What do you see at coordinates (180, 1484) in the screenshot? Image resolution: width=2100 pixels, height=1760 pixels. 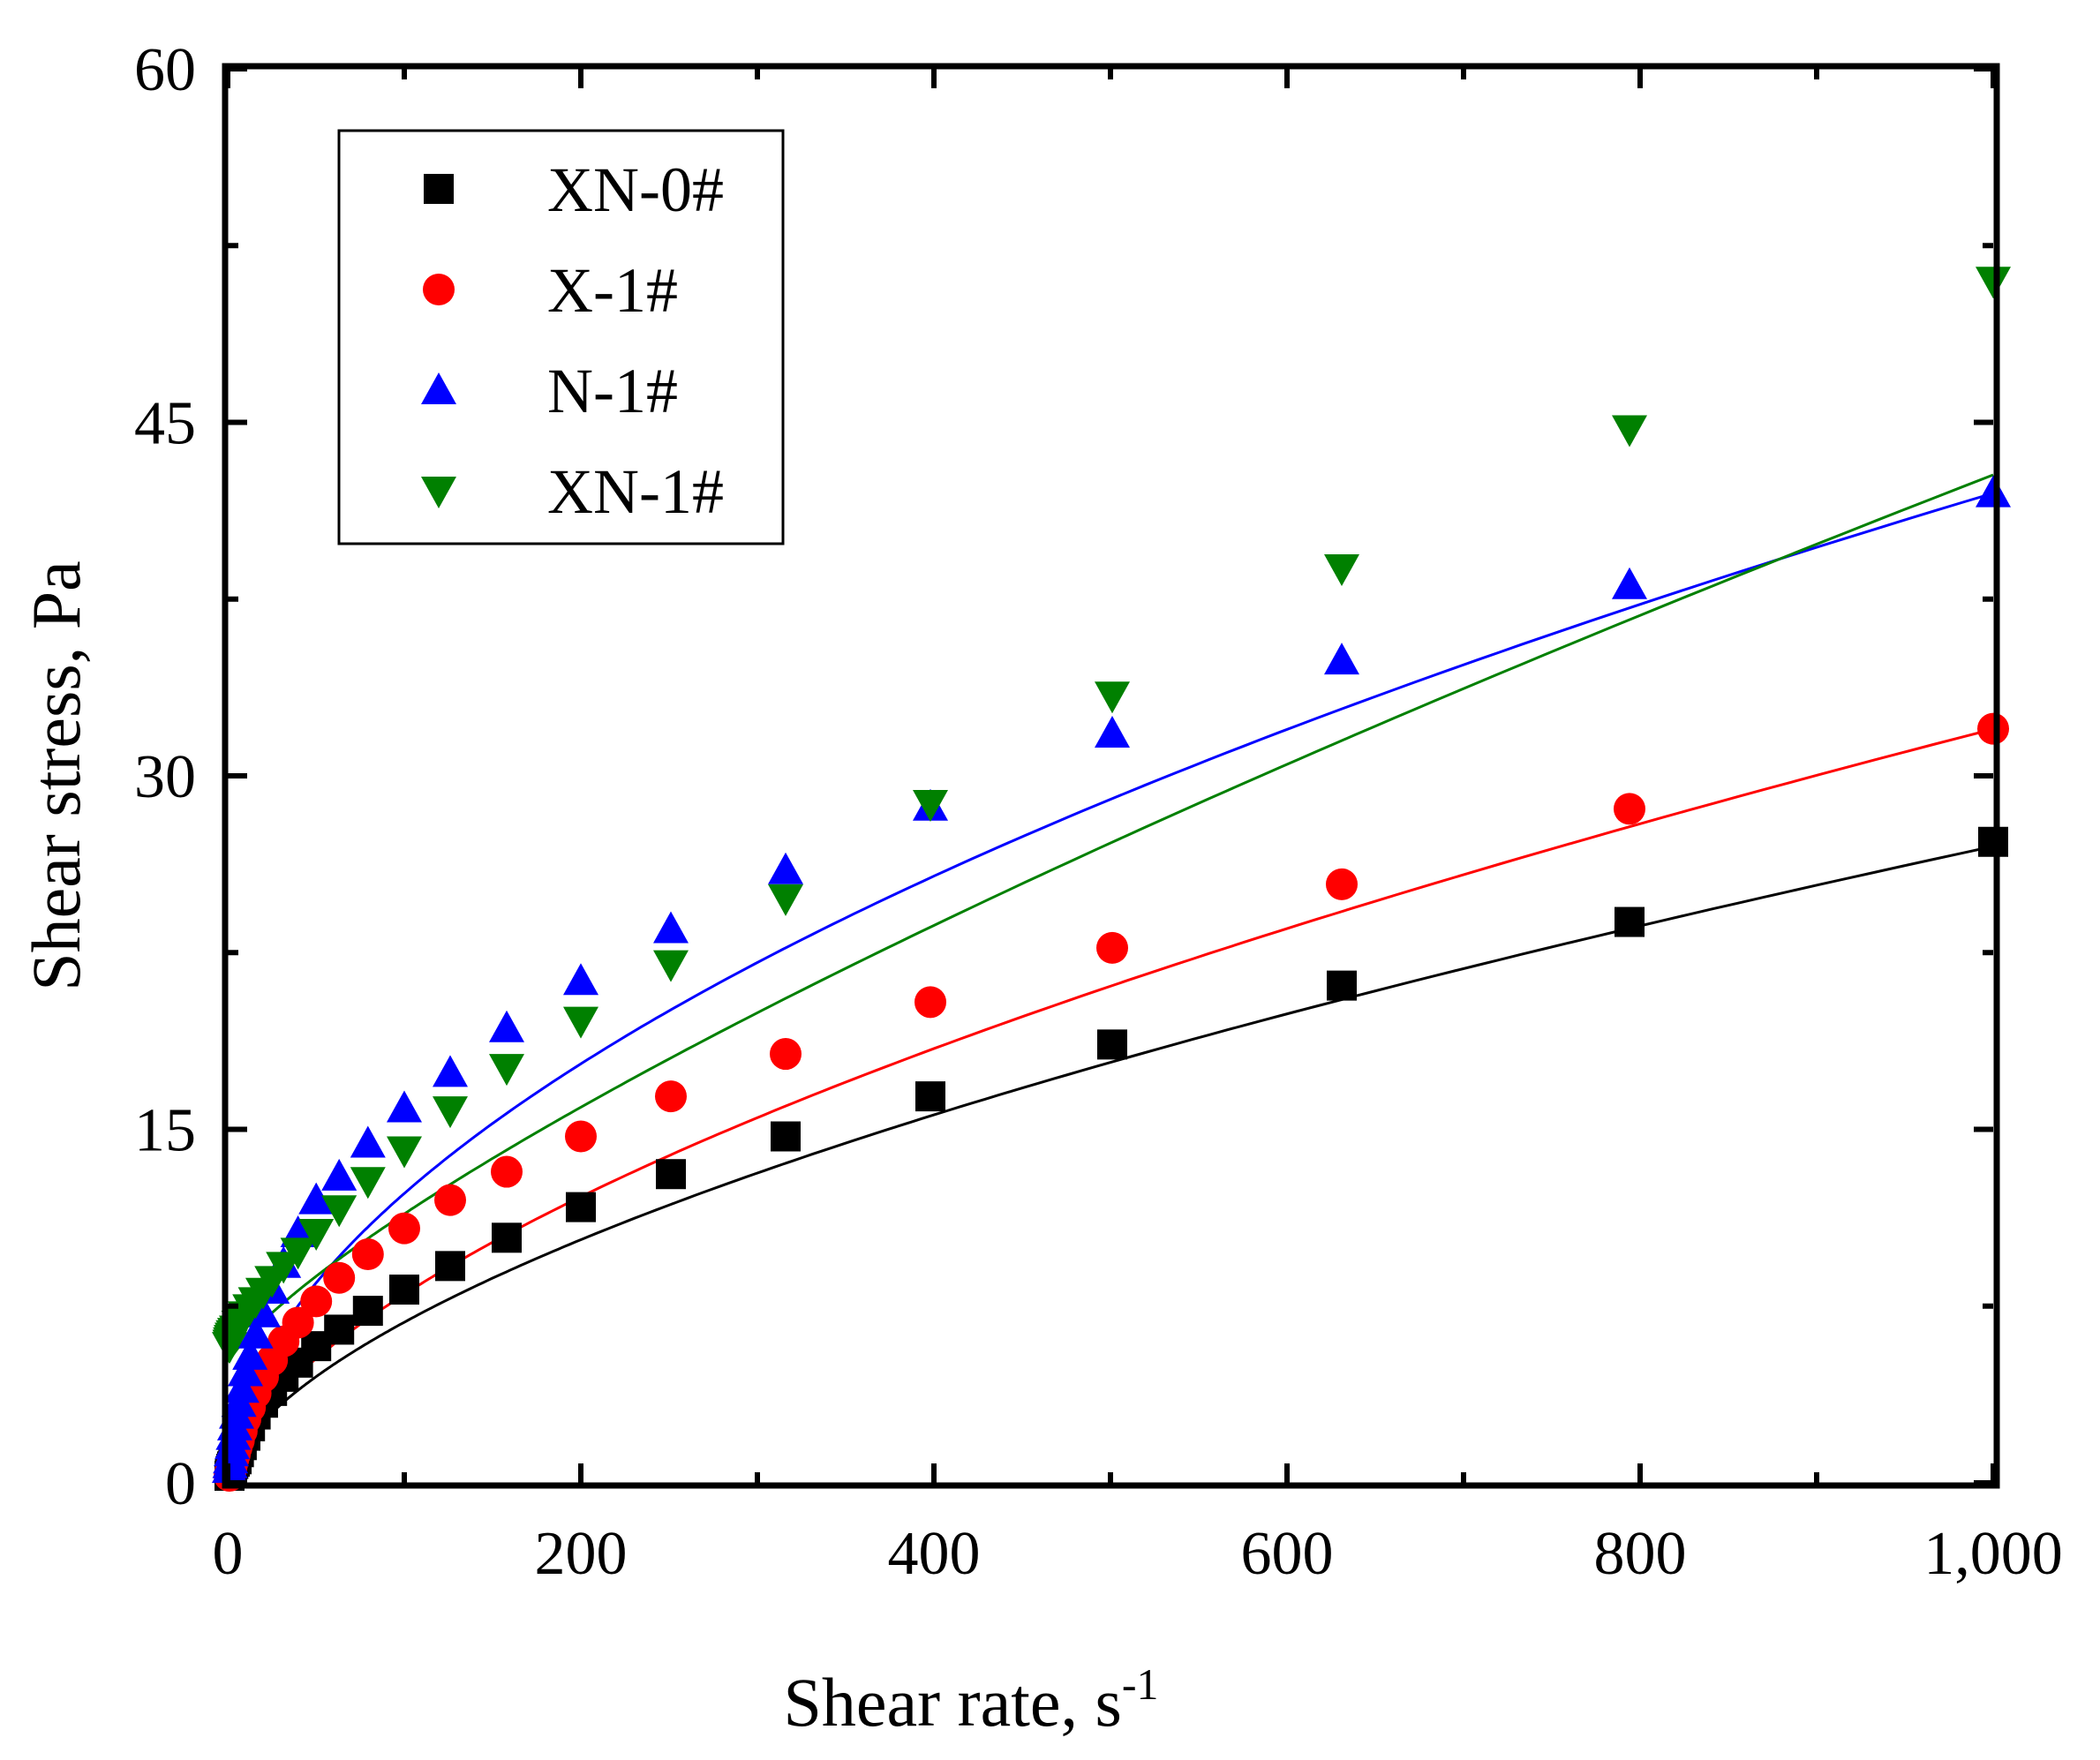 I see `y-tick-label: 0` at bounding box center [180, 1484].